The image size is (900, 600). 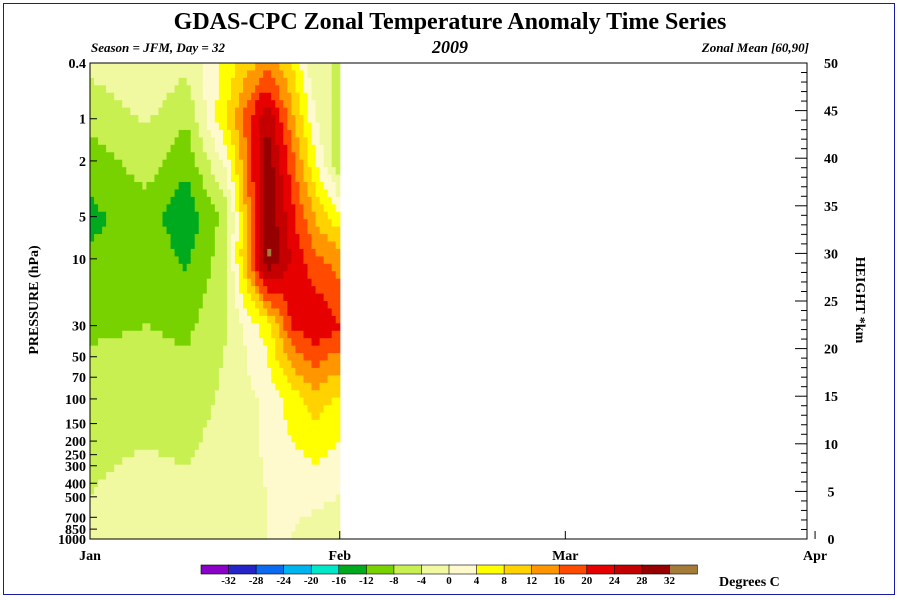 I want to click on colorbar-swatch, so click(x=628, y=569).